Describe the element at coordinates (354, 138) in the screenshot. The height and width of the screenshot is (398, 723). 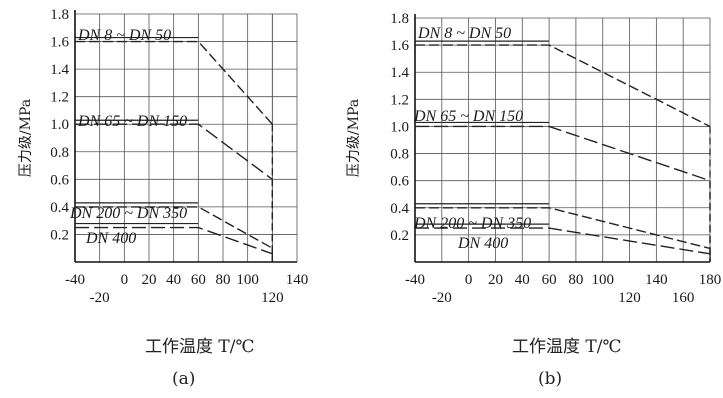
I see `y-axis-title-b: 压力级/MPa` at that location.